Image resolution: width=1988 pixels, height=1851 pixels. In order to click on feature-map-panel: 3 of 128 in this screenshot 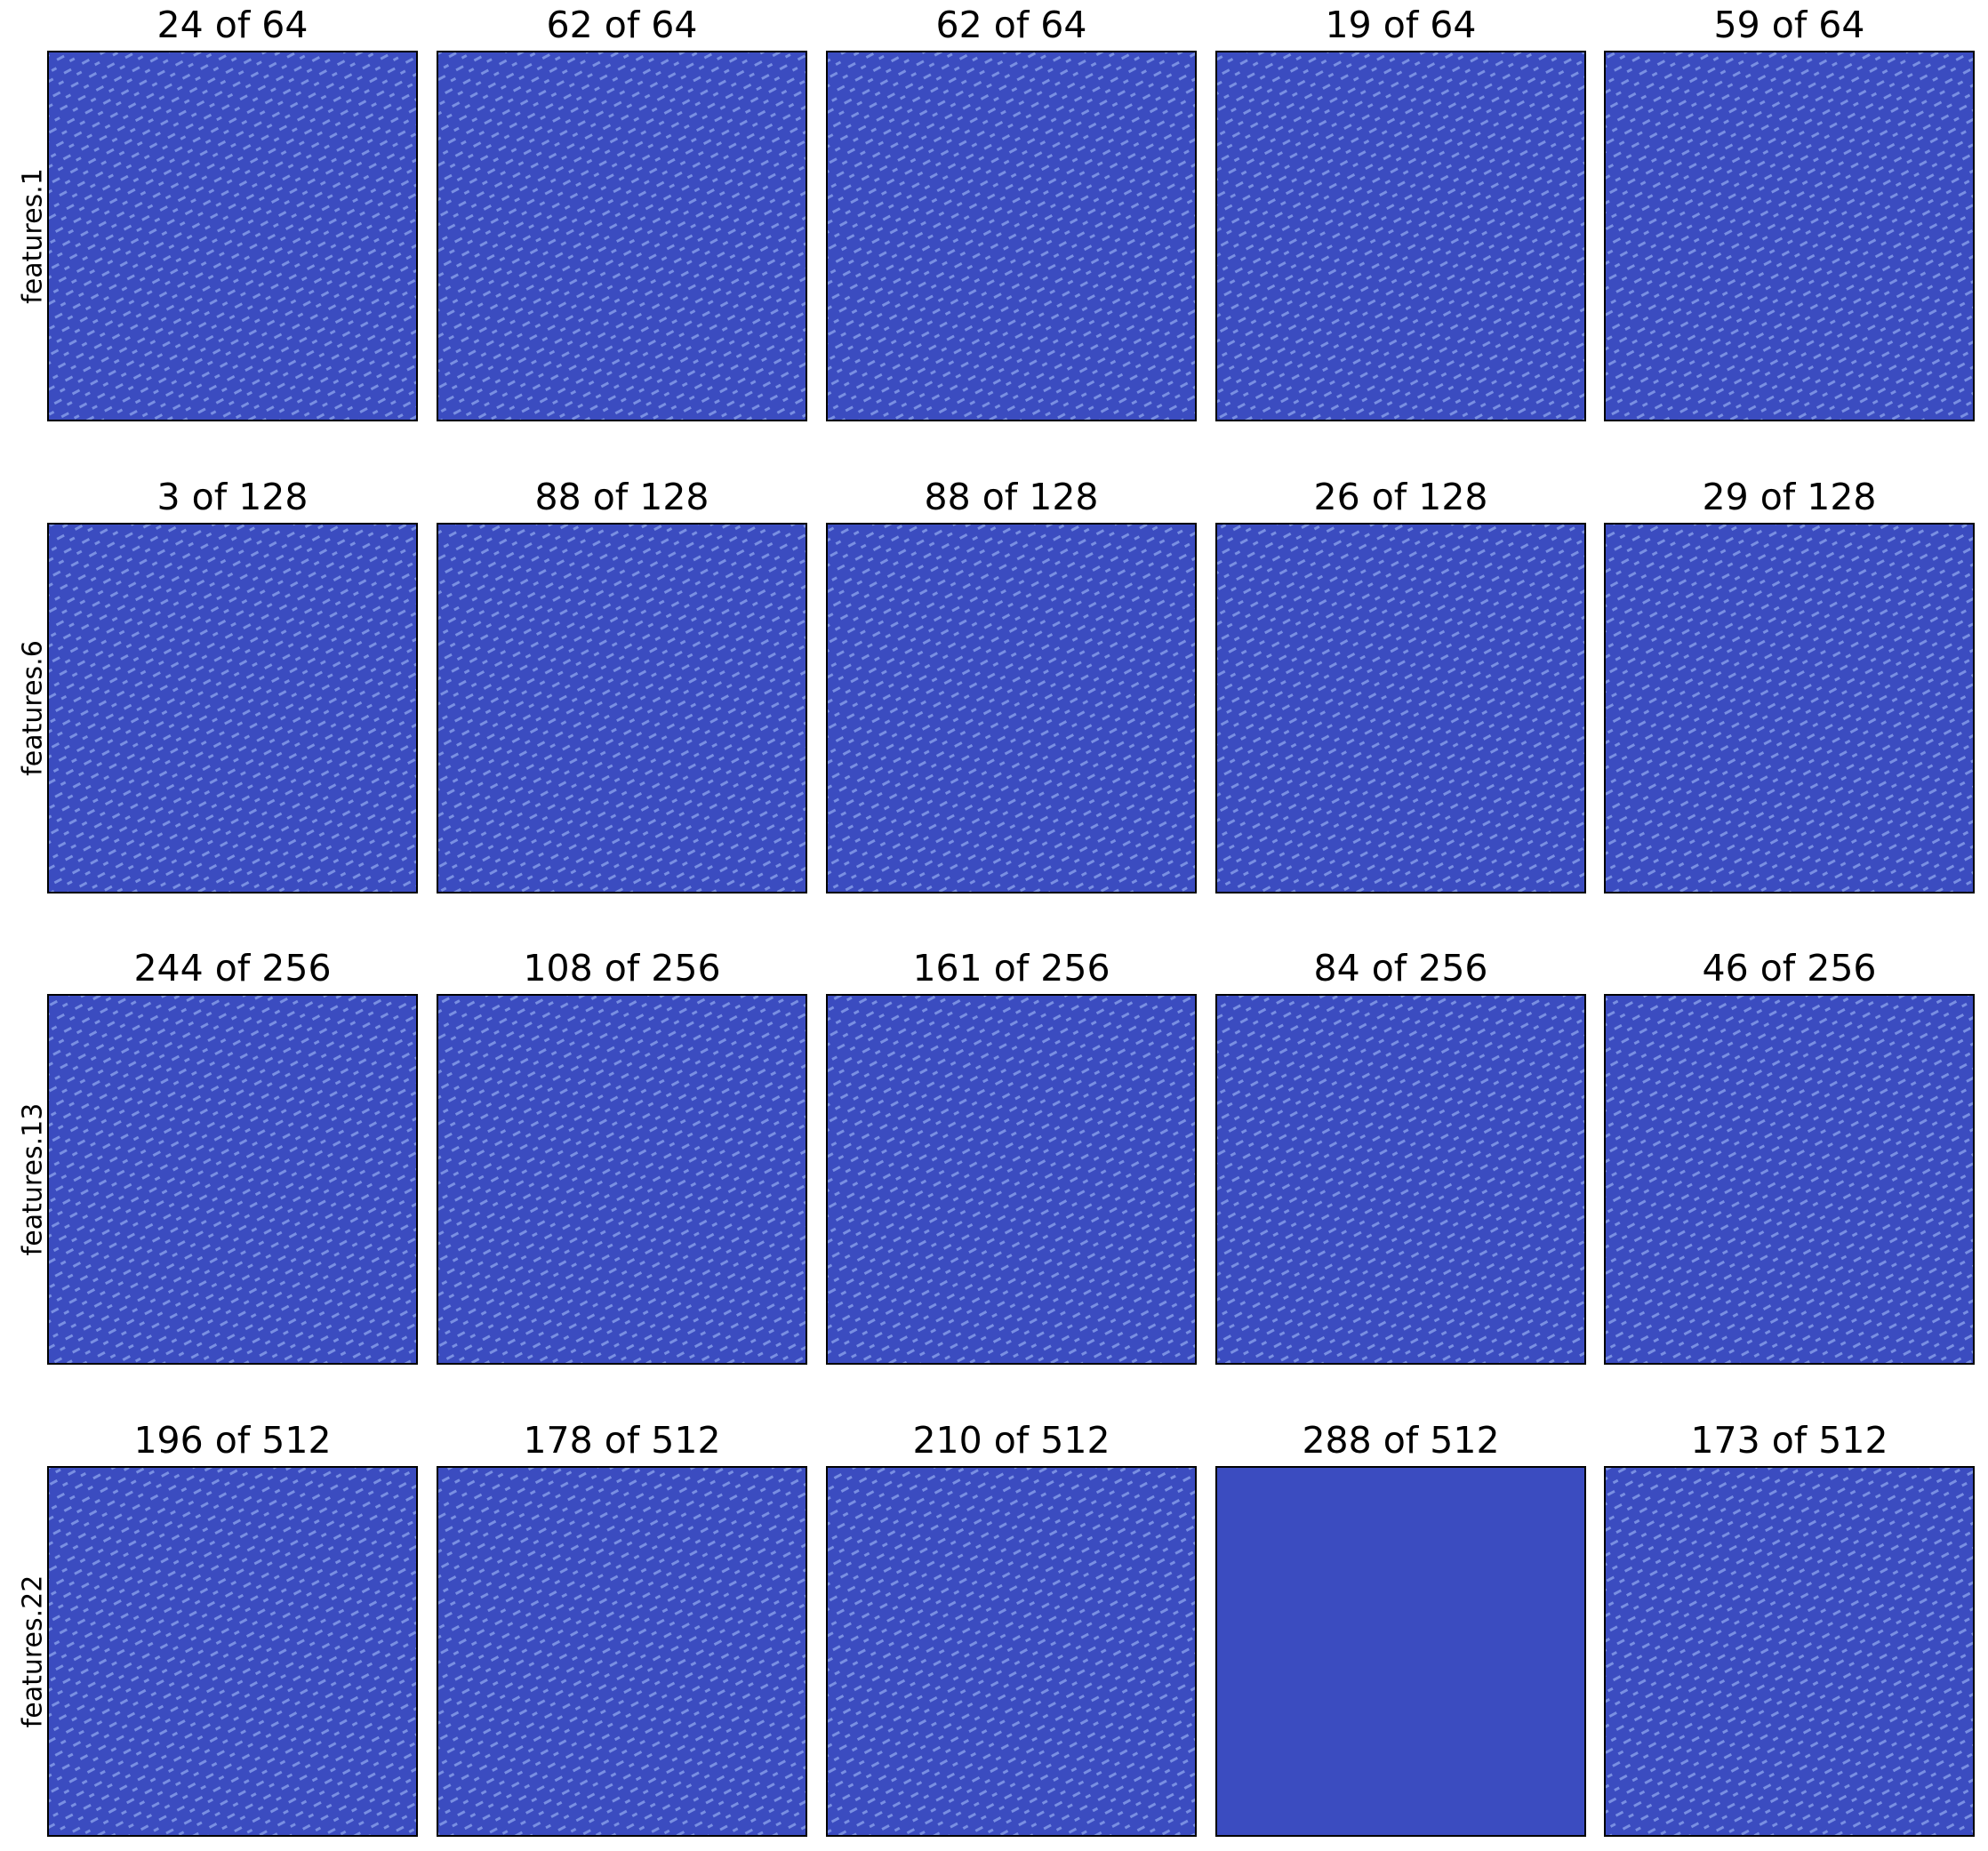, I will do `click(233, 685)`.